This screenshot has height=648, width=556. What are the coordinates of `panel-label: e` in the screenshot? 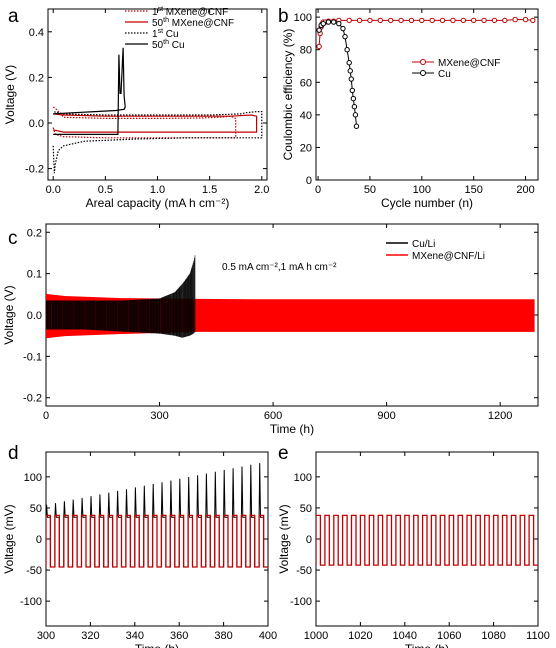 It's located at (283, 453).